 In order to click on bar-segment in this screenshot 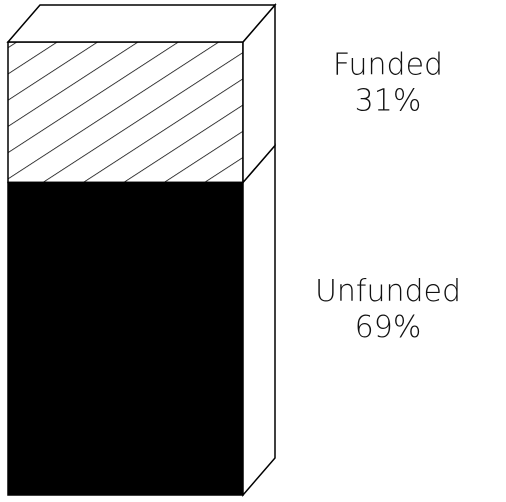, I will do `click(125, 112)`.